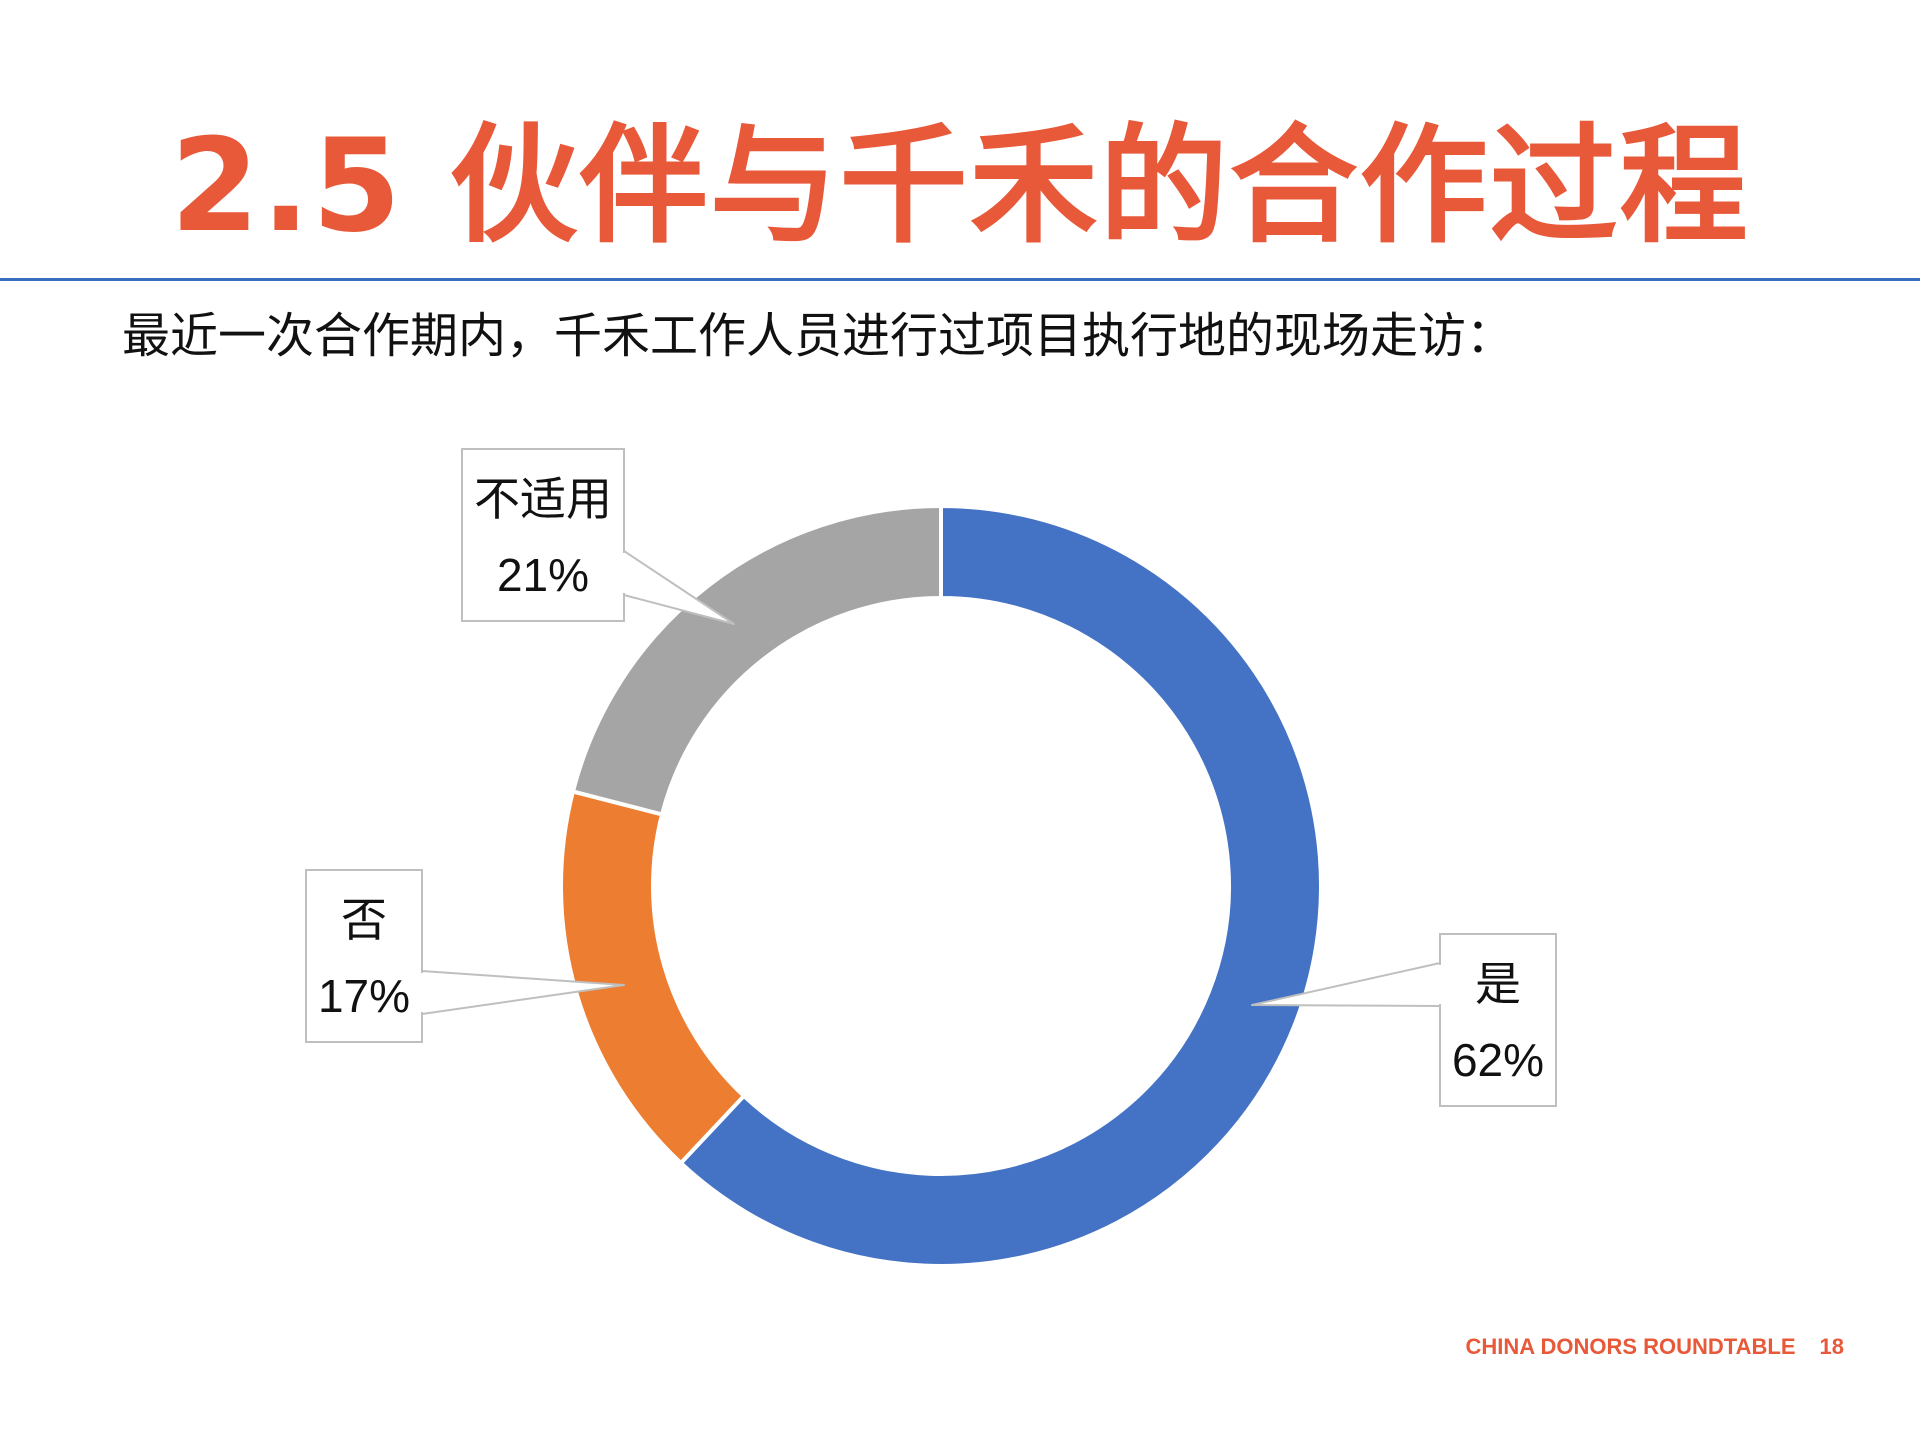 The image size is (1920, 1440). What do you see at coordinates (1831, 1346) in the screenshot?
I see `page-number: 18` at bounding box center [1831, 1346].